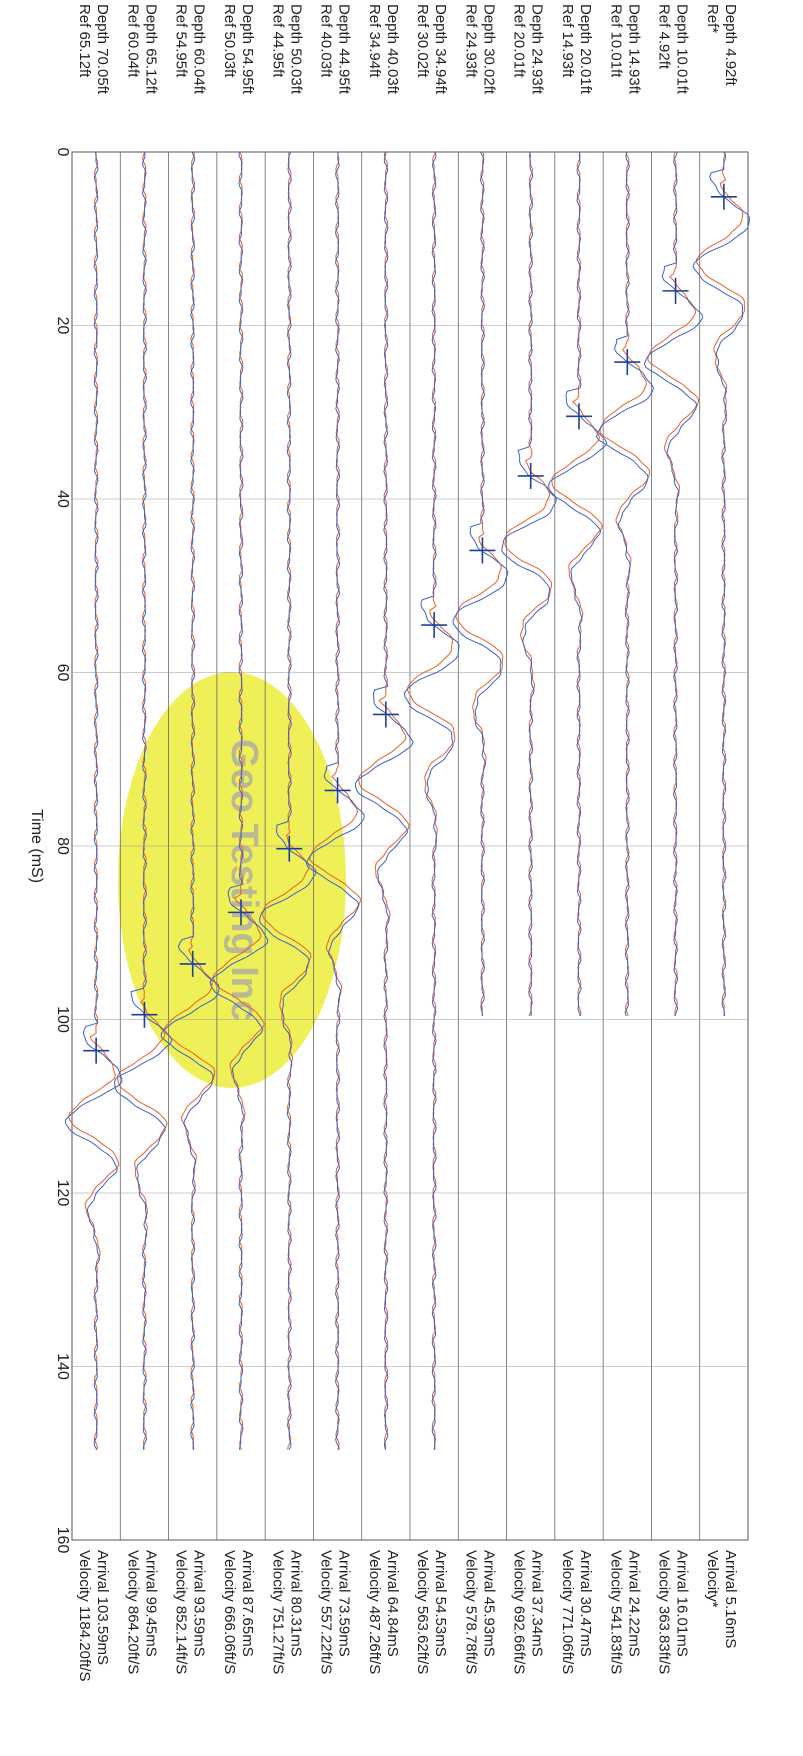 This screenshot has width=803, height=1756. Describe the element at coordinates (247, 1603) in the screenshot. I see `trace-arrival-label: Arrival 87.65mS` at that location.